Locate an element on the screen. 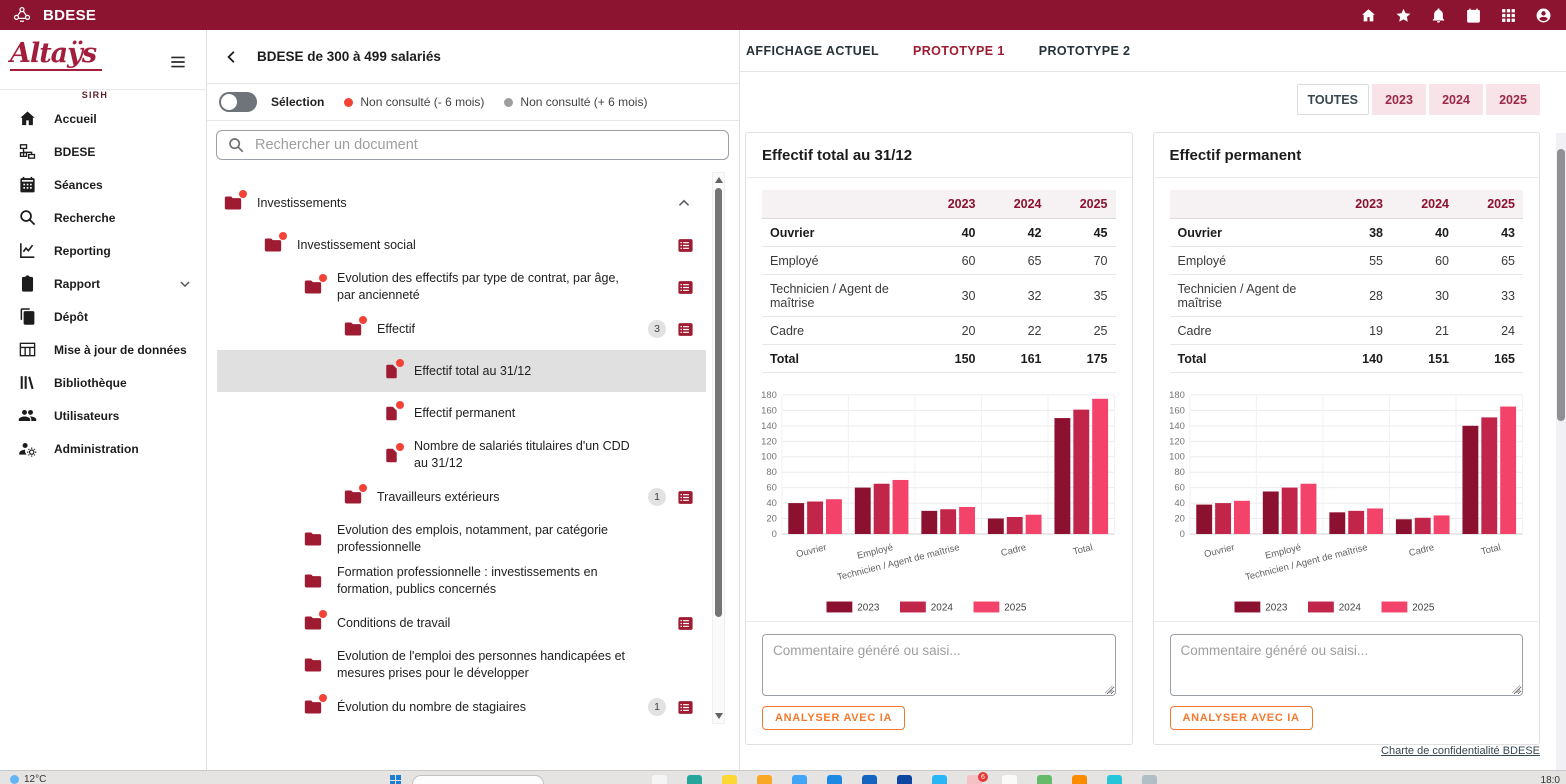 This screenshot has width=1566, height=784. search-row is located at coordinates (473, 144).